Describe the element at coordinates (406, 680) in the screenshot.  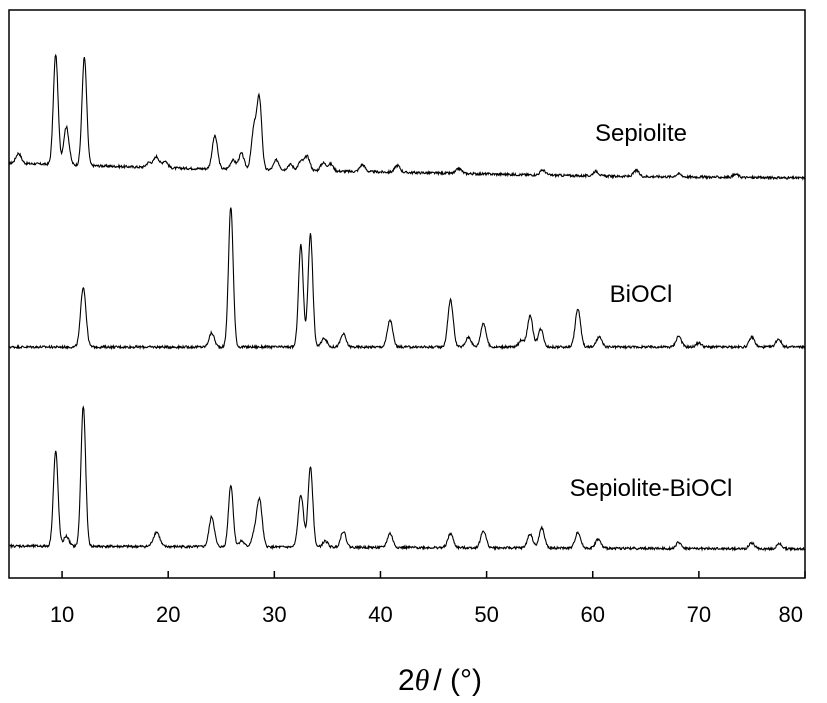
I see `x-axis-label-prefix: 2` at that location.